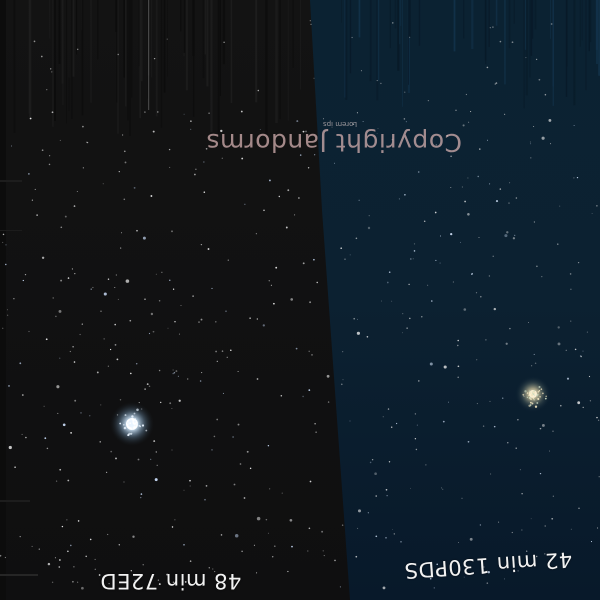  Describe the element at coordinates (340, 124) in the screenshot. I see `watermark-subtext: Lorem ips` at that location.